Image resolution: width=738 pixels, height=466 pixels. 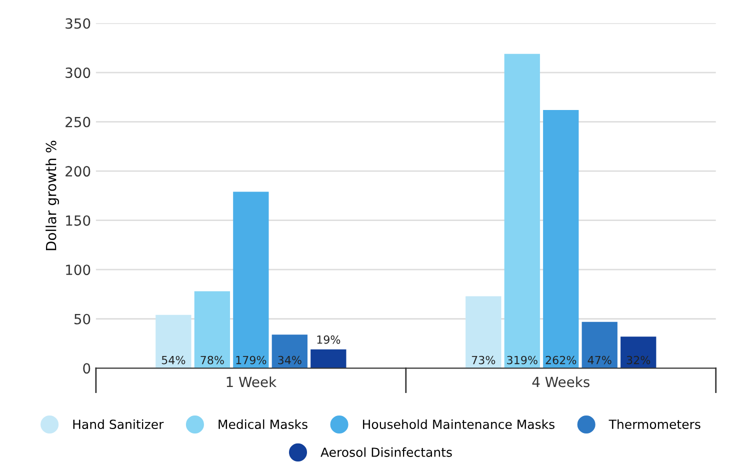 I want to click on legend-label: Aerosol Disinfectants, so click(x=386, y=452).